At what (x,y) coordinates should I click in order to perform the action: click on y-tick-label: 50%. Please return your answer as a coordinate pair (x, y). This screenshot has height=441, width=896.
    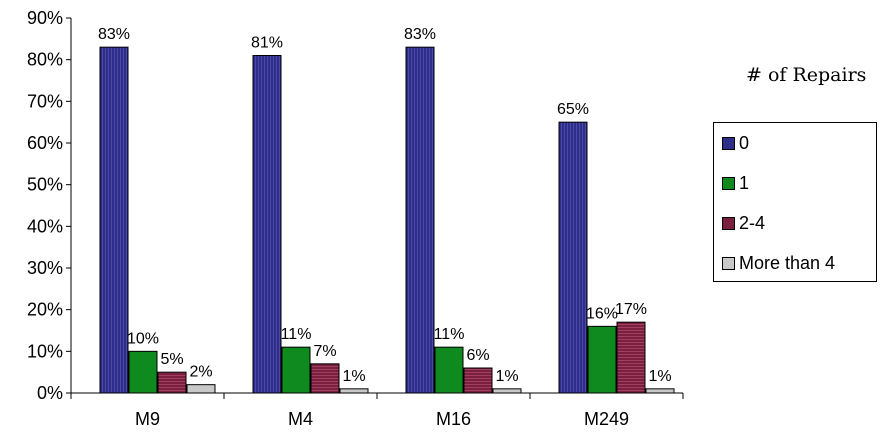
    Looking at the image, I should click on (45, 185).